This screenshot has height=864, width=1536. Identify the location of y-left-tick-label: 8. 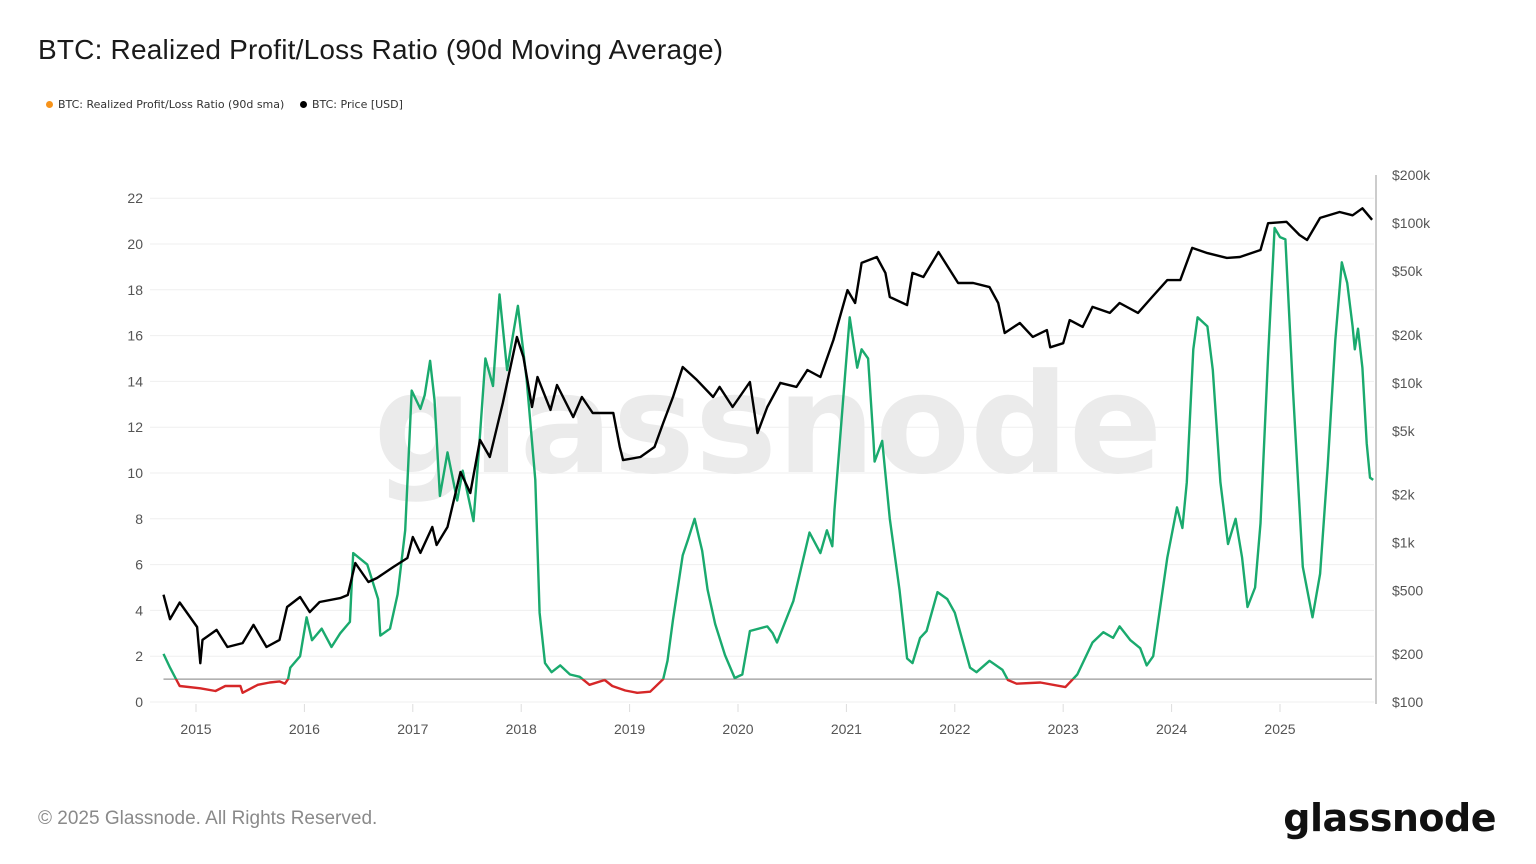
(139, 519).